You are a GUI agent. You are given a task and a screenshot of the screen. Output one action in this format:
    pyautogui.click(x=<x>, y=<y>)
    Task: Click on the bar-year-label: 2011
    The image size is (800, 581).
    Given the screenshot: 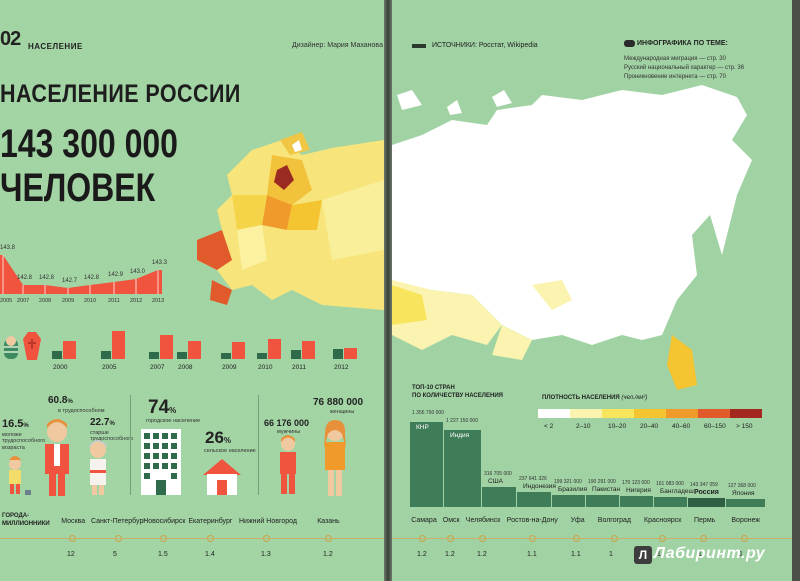 What is the action you would take?
    pyautogui.click(x=299, y=367)
    